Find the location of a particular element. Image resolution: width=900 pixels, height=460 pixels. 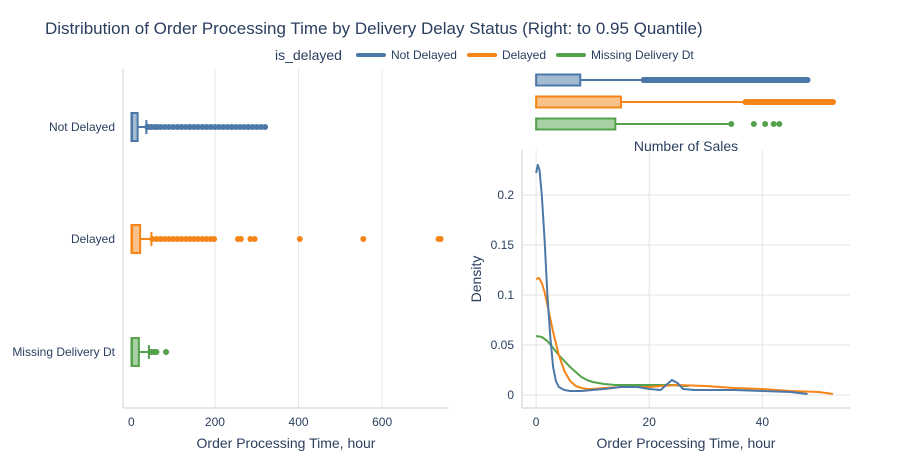

legend-label: Missing Delivery Dt is located at coordinates (642, 55).